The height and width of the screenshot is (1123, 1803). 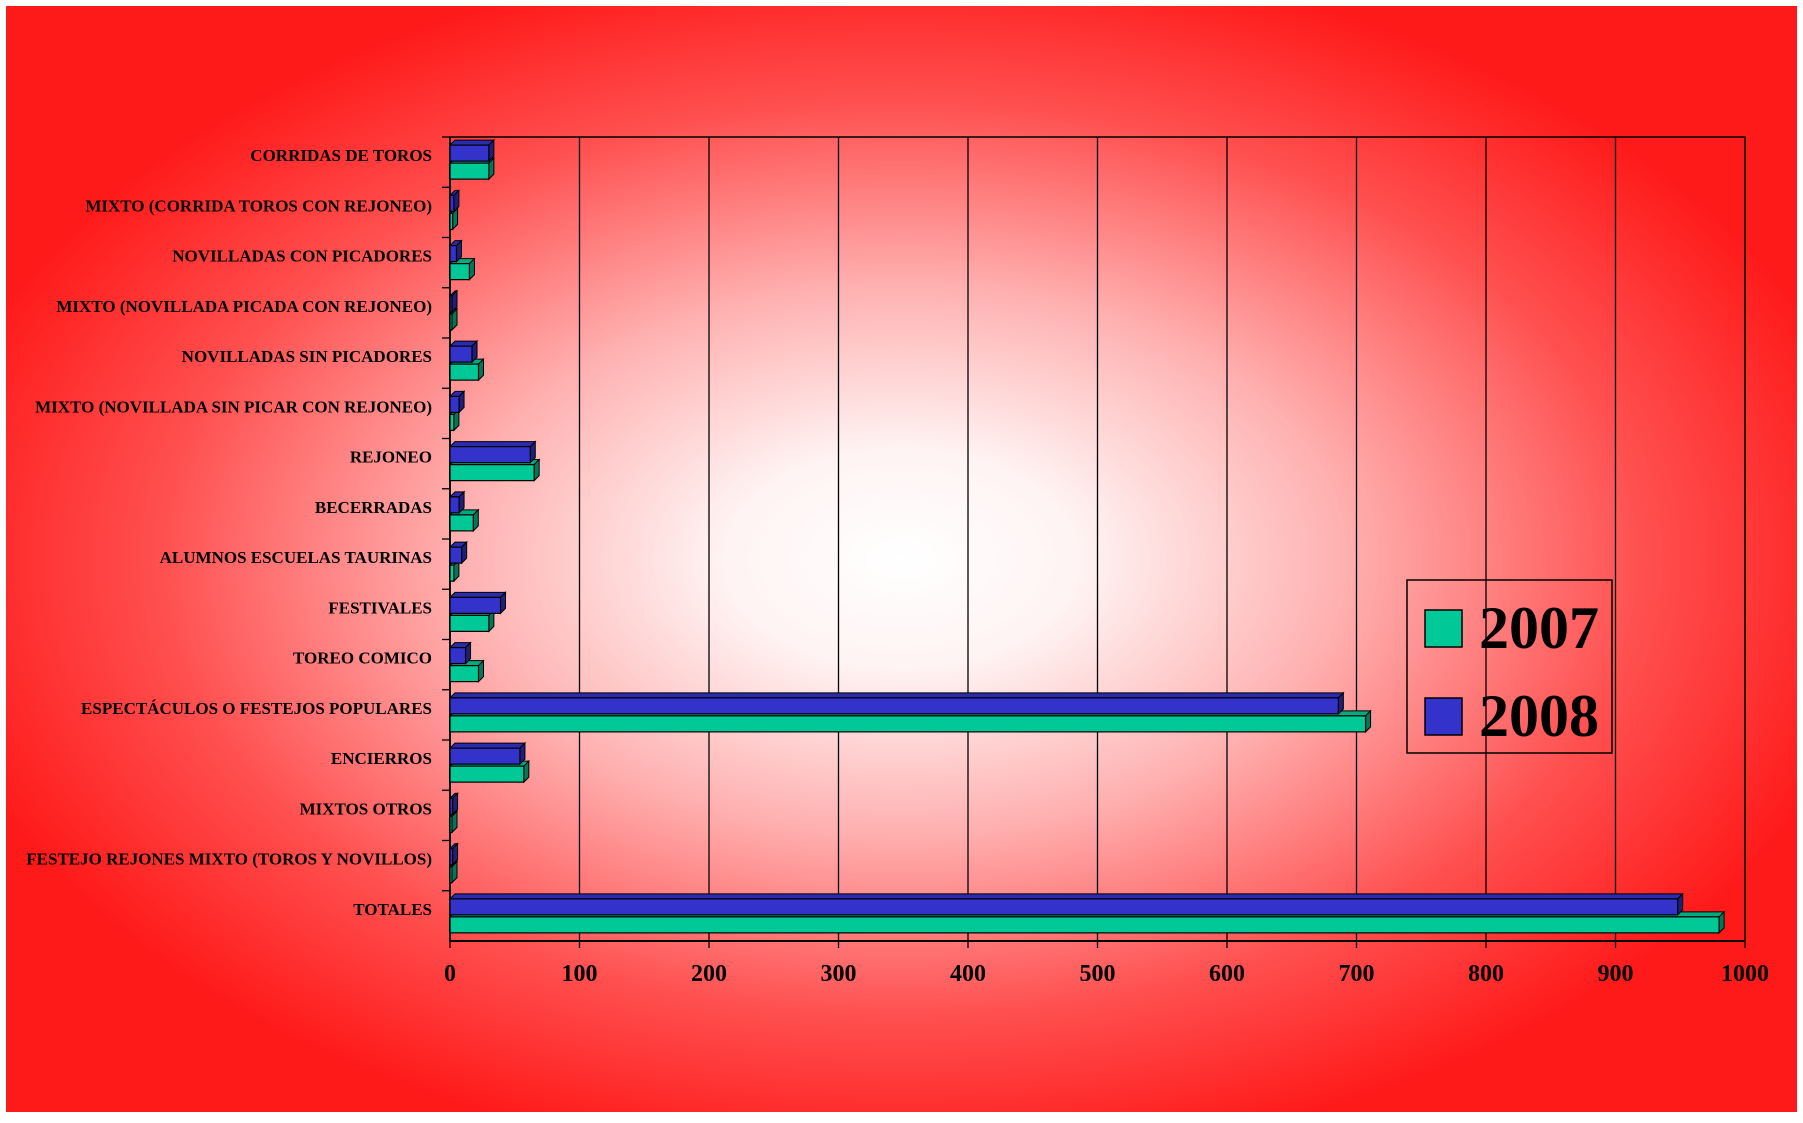 What do you see at coordinates (580, 974) in the screenshot?
I see `x-tick-label: 100` at bounding box center [580, 974].